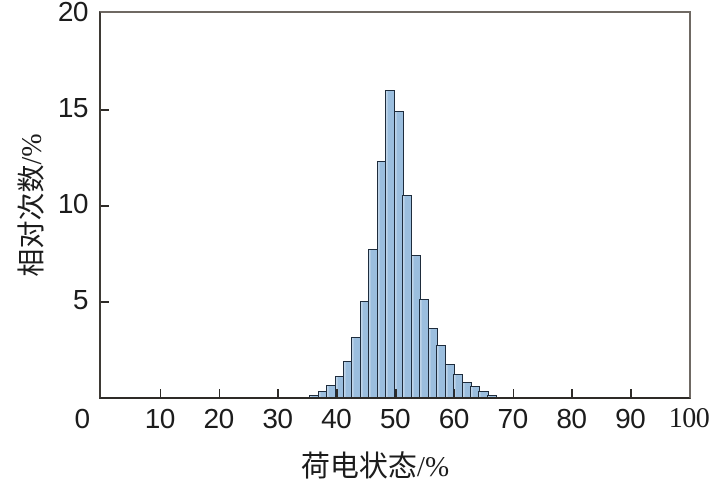 Image resolution: width=721 pixels, height=486 pixels. I want to click on x-tick-label: 10, so click(160, 418).